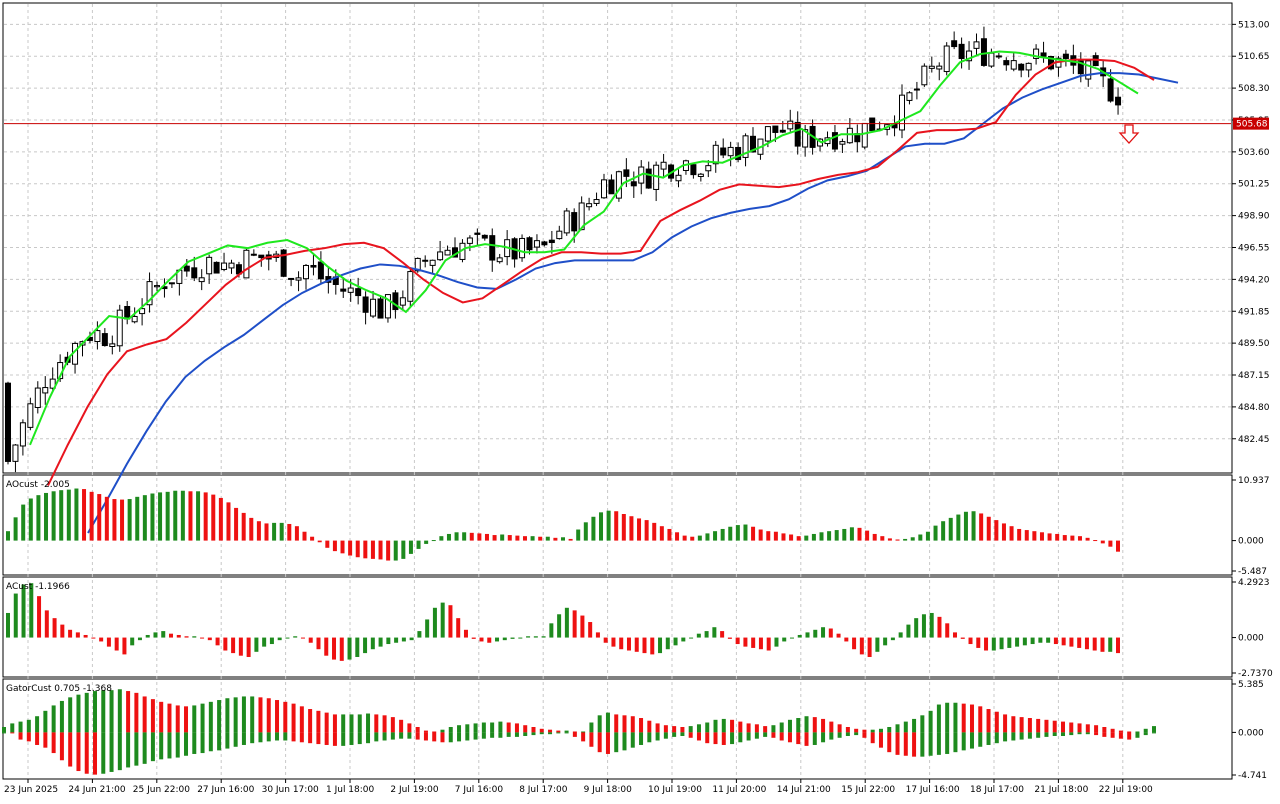 The height and width of the screenshot is (804, 1280). What do you see at coordinates (1254, 376) in the screenshot?
I see `price-tick-label: 487.15` at bounding box center [1254, 376].